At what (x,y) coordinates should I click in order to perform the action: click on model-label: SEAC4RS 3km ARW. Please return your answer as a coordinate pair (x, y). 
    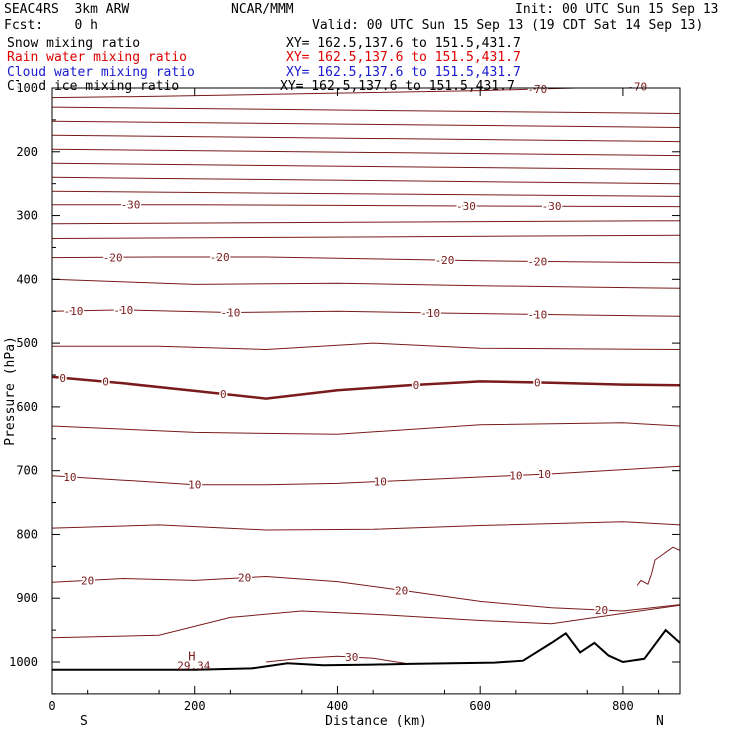
    Looking at the image, I should click on (67, 9).